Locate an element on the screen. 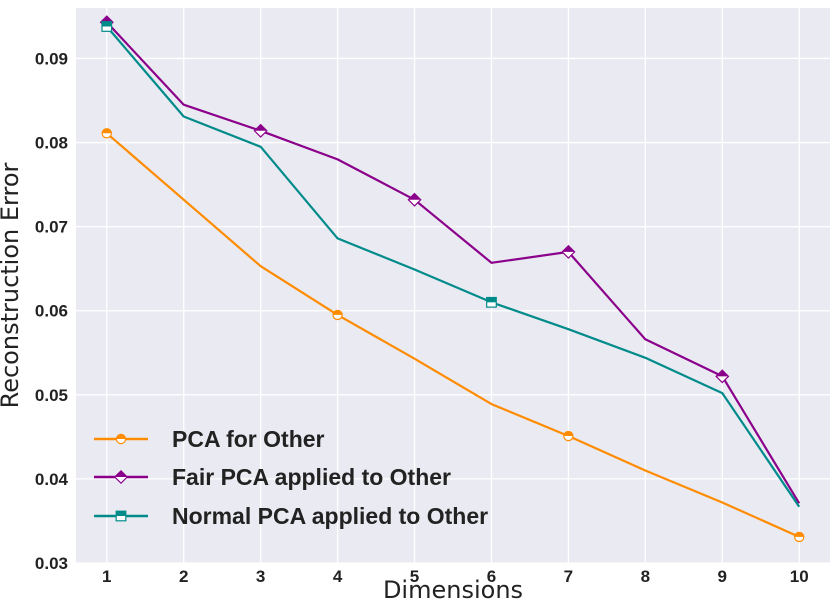 The height and width of the screenshot is (604, 830). y-tick-label: 0.05 is located at coordinates (51, 395).